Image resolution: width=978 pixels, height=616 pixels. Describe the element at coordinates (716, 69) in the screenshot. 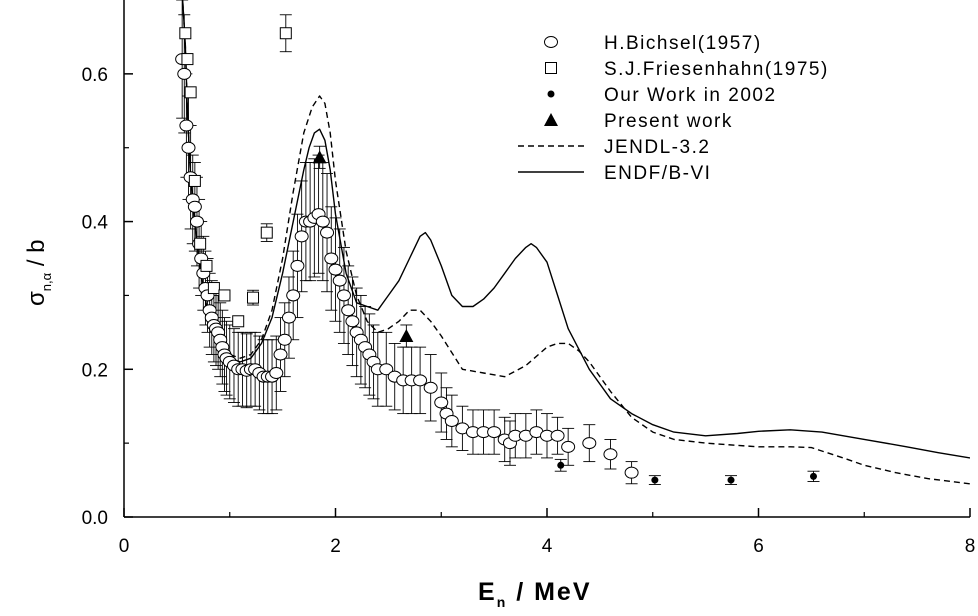

I see `legend-label: S.J.Friesenhahn(1975)` at that location.